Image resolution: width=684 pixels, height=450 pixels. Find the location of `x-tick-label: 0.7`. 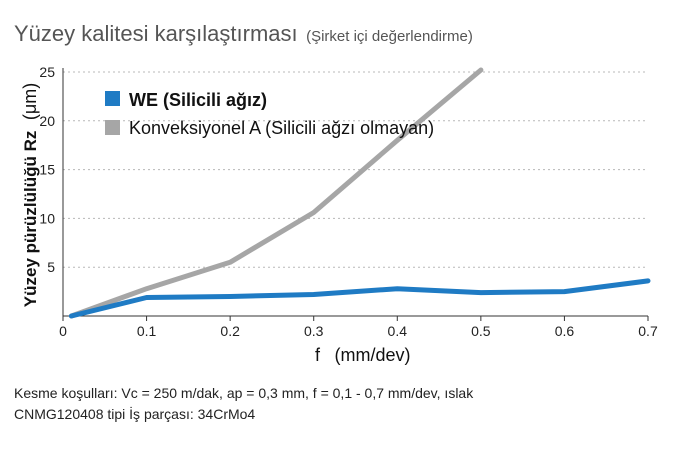

x-tick-label: 0.7 is located at coordinates (648, 331).